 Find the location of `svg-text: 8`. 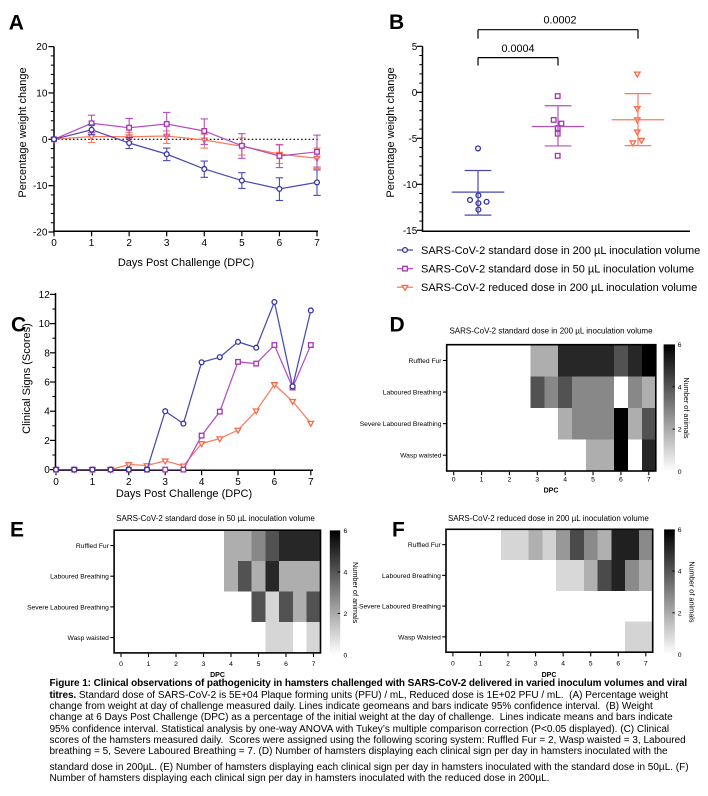

svg-text: 8 is located at coordinates (47, 353).